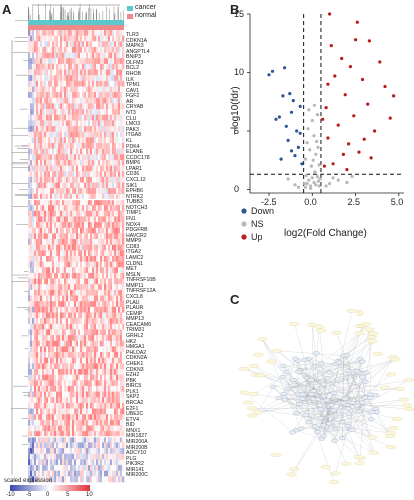 The height and width of the screenshot is (500, 414). I want to click on volcano-point-ns, so click(308, 129).